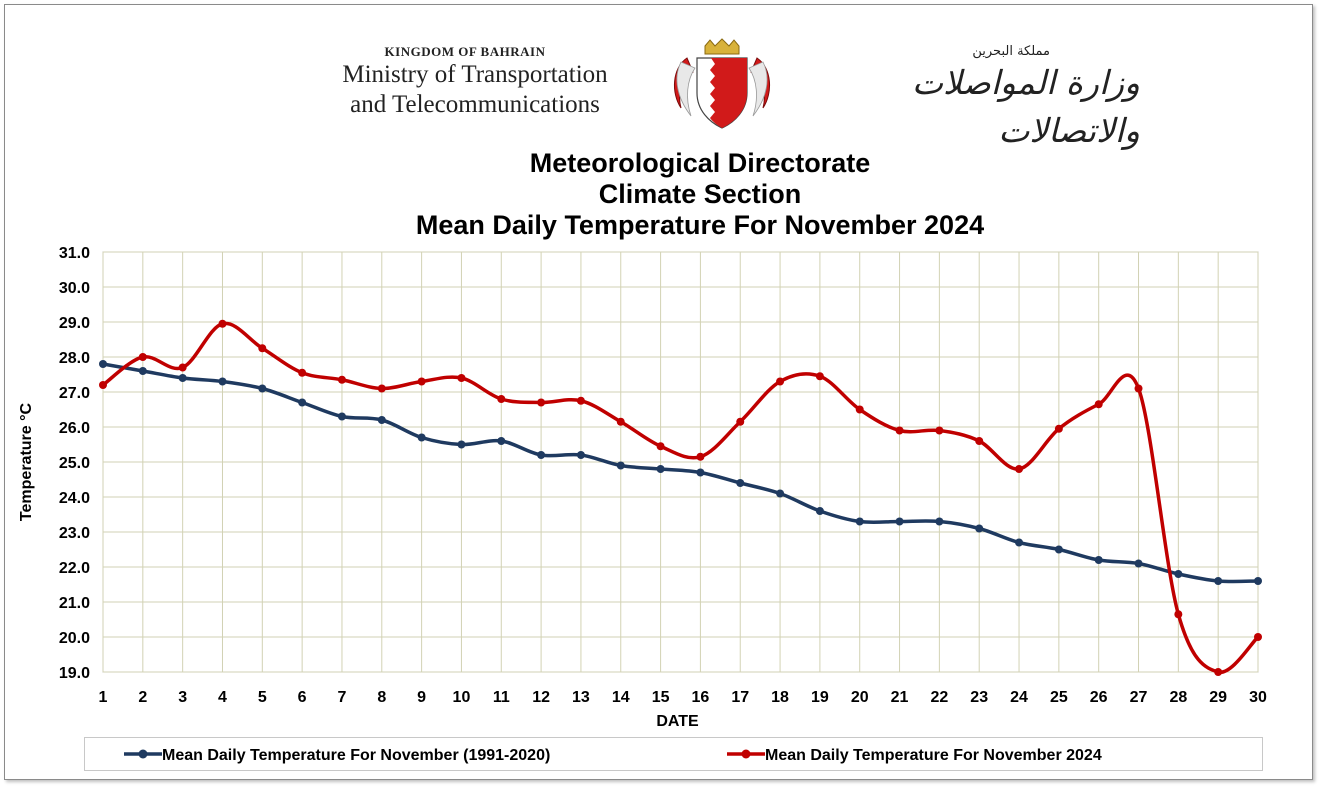  I want to click on x-tick-label: 11, so click(501, 697).